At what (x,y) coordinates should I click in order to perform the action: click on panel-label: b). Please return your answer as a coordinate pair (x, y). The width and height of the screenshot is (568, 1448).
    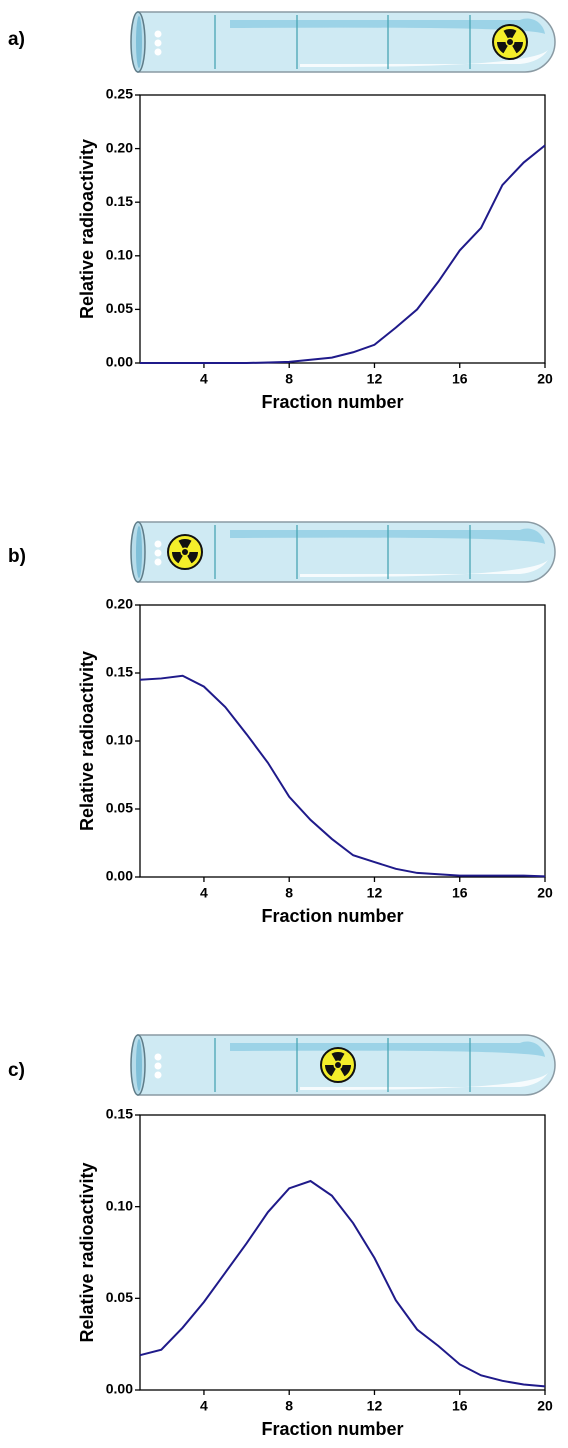
    Looking at the image, I should click on (17, 556).